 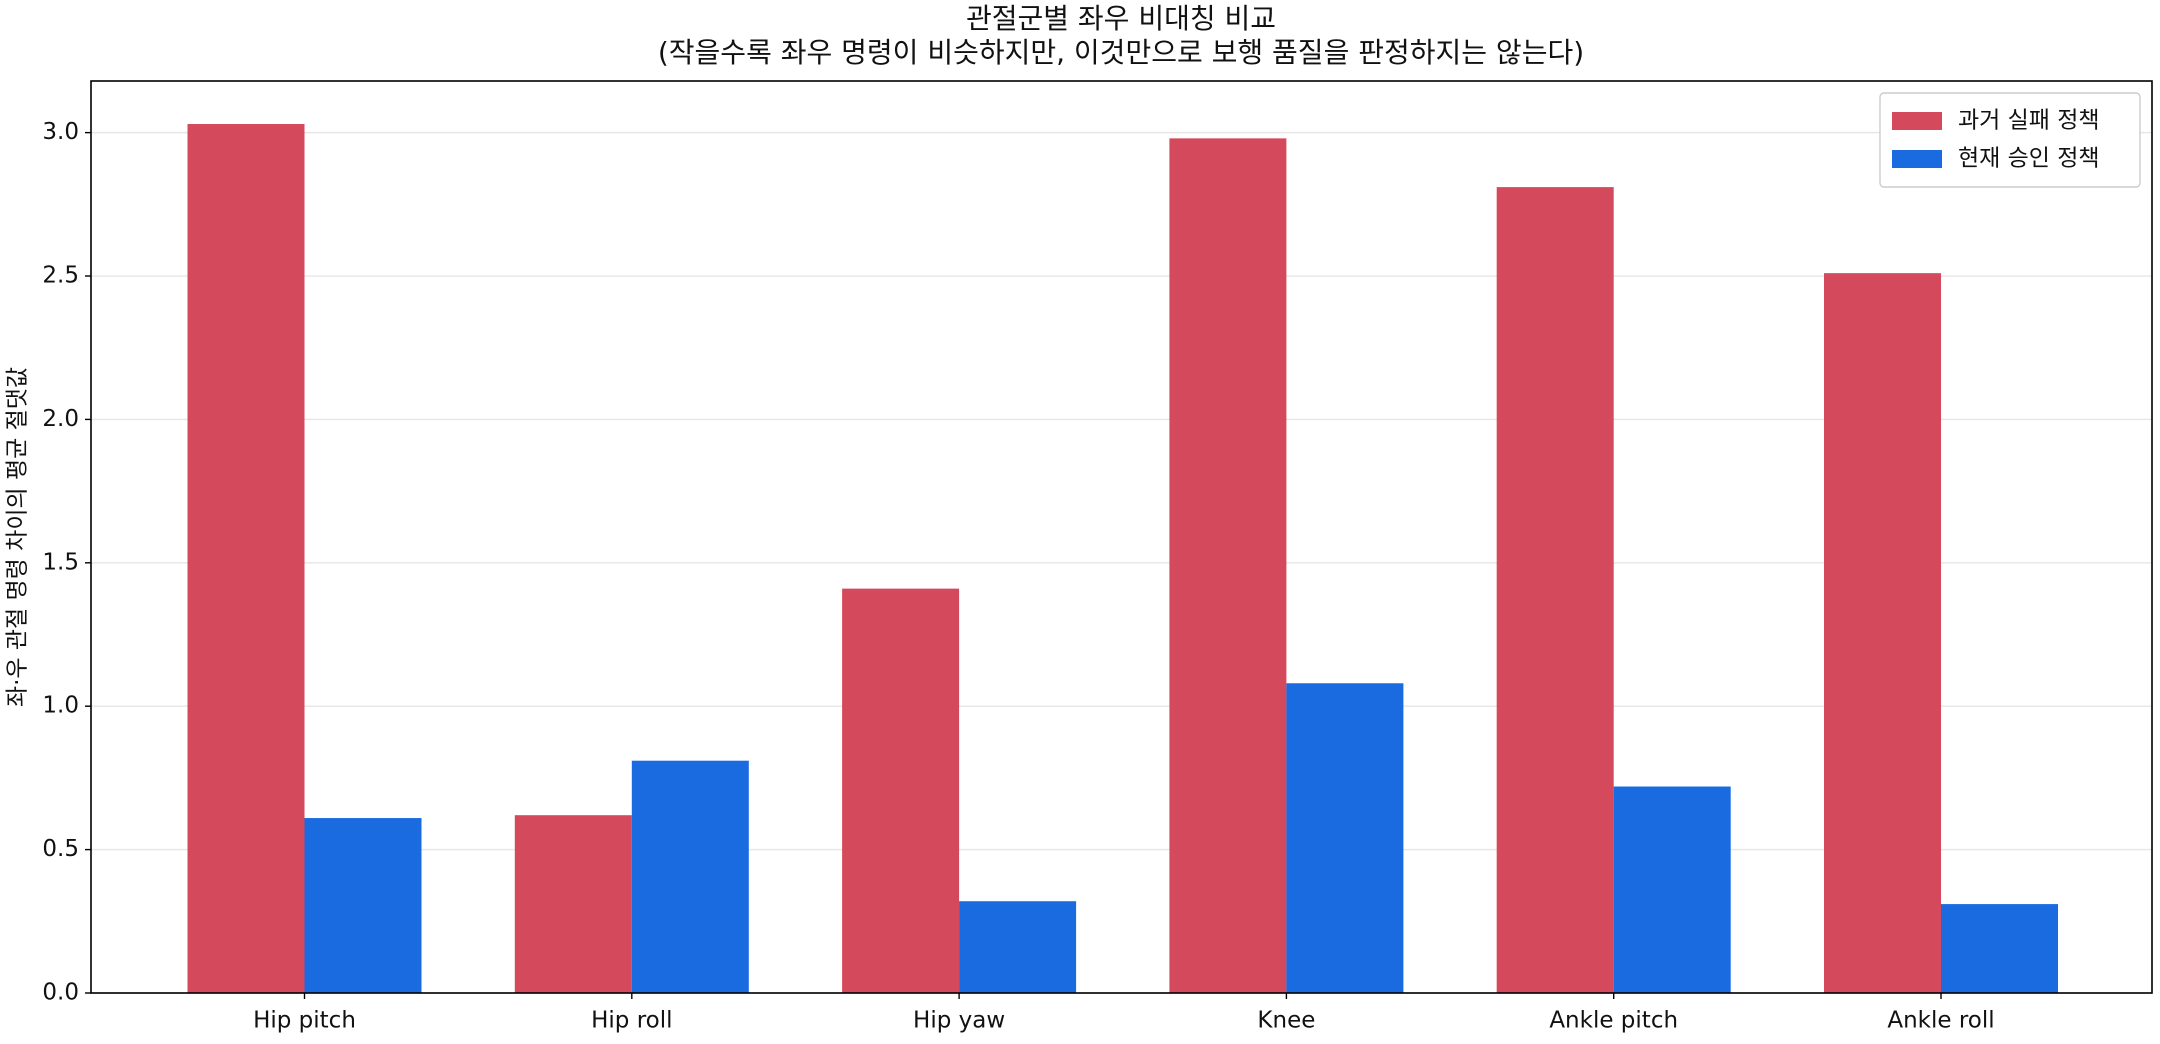 What do you see at coordinates (2010, 140) in the screenshot?
I see `legend-box` at bounding box center [2010, 140].